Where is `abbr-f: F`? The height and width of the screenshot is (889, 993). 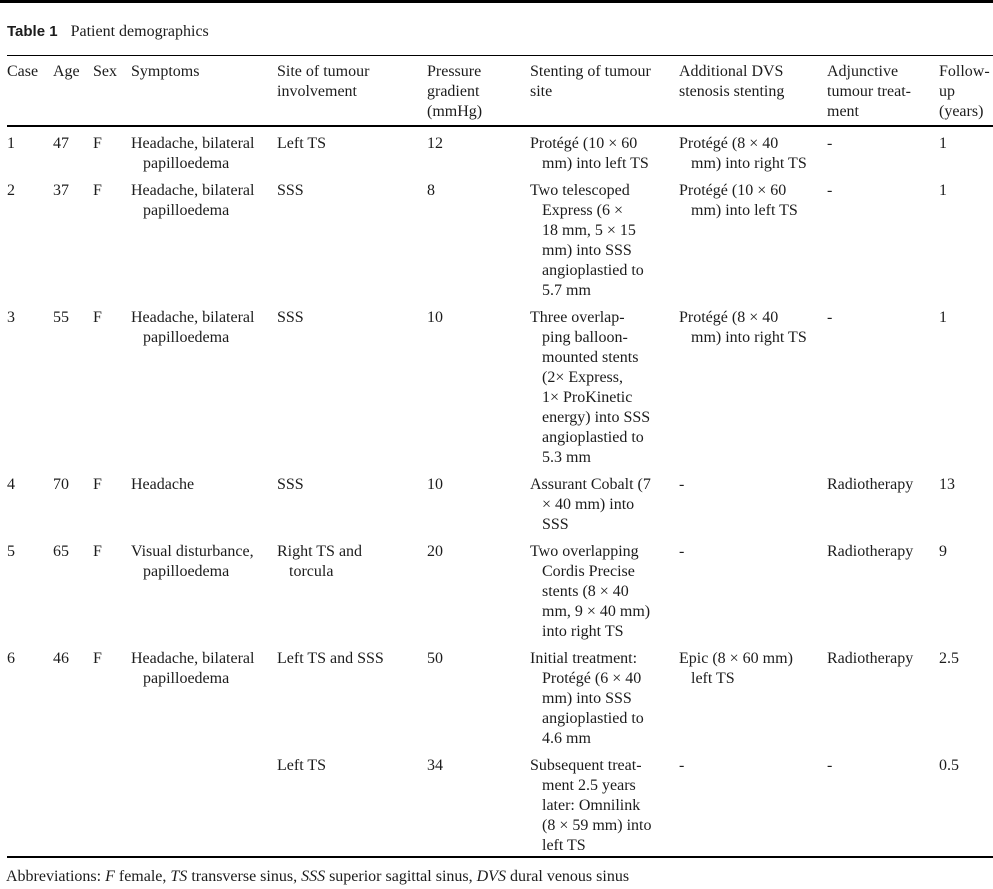
abbr-f: F is located at coordinates (110, 876).